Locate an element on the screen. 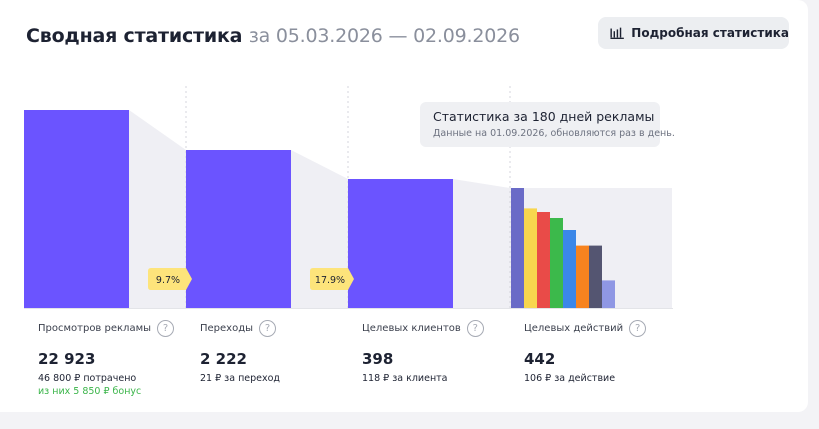 This screenshot has width=819, height=429. metric-value: 442 is located at coordinates (540, 359).